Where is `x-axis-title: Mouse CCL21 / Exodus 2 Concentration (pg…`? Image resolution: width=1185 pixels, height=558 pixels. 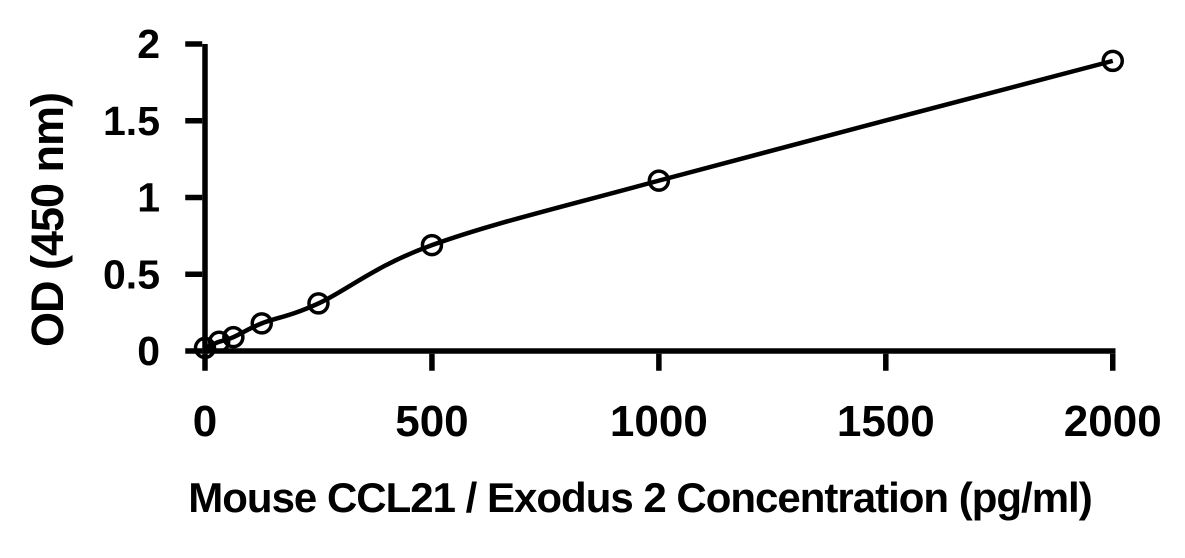 x-axis-title: Mouse CCL21 / Exodus 2 Concentration (pg… is located at coordinates (640, 497).